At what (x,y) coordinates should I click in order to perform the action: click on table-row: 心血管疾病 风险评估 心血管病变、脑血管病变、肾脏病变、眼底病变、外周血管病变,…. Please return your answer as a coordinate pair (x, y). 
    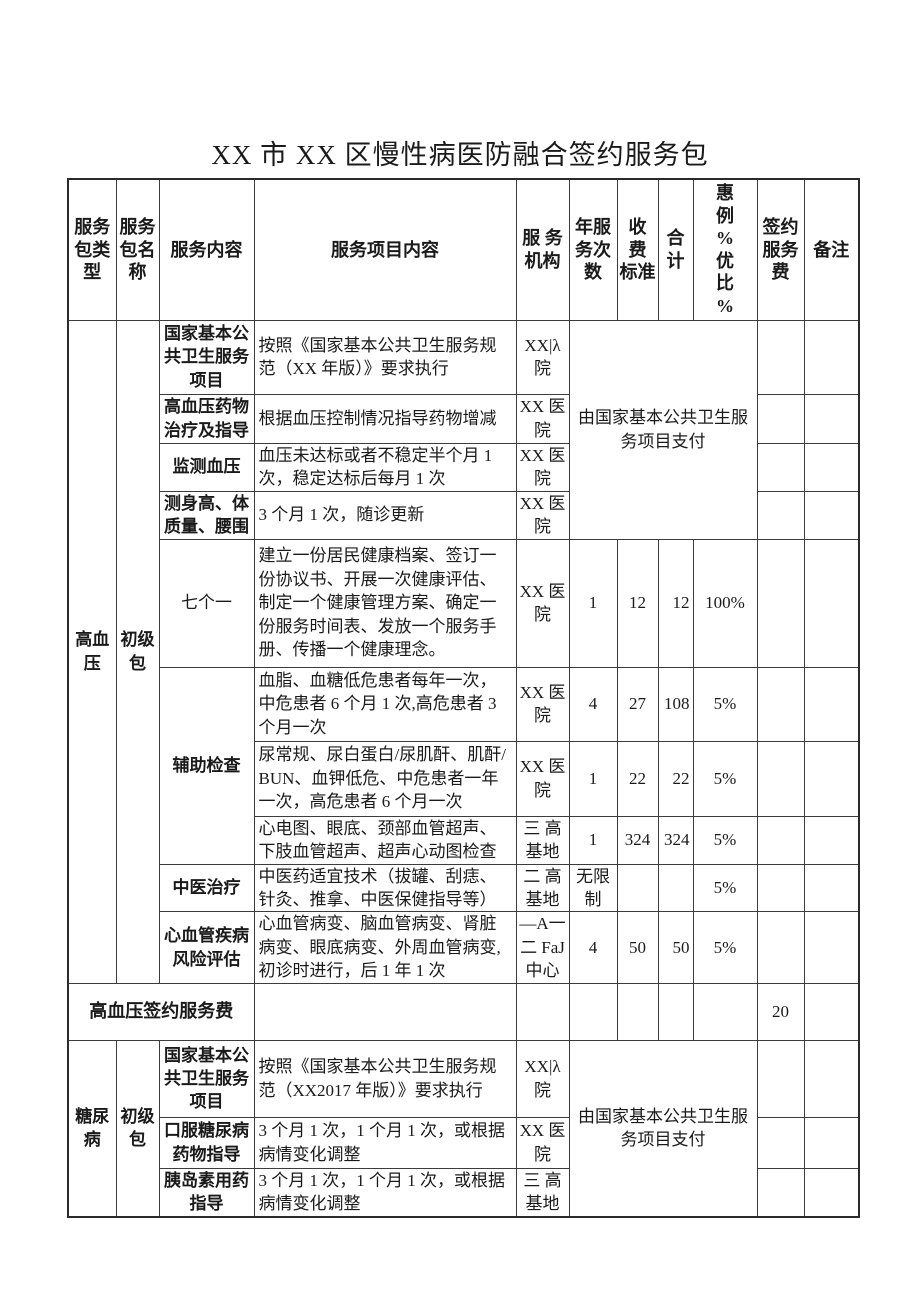
    Looking at the image, I should click on (464, 947).